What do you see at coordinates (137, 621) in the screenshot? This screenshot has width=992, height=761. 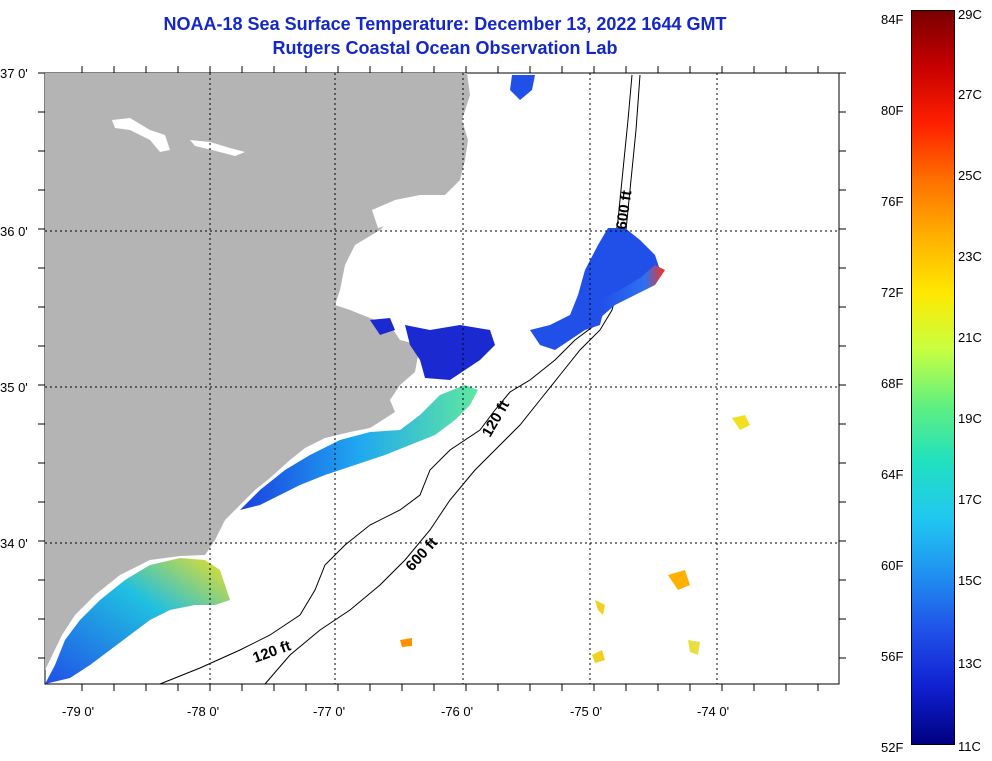 I see `sst-patch-southwest` at bounding box center [137, 621].